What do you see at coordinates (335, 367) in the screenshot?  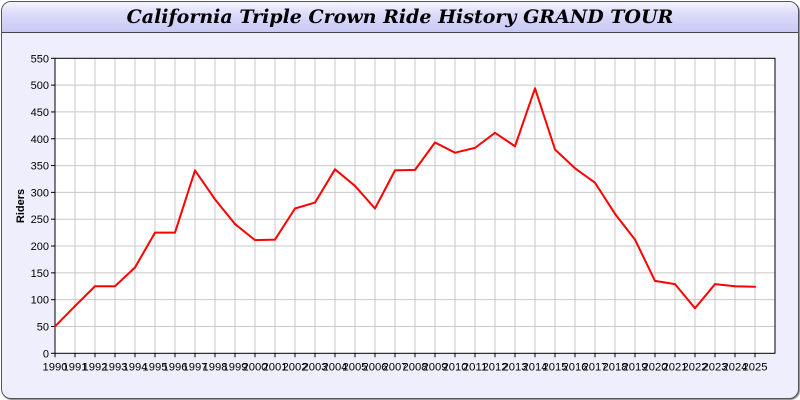 I see `x-tick-label: 2004` at bounding box center [335, 367].